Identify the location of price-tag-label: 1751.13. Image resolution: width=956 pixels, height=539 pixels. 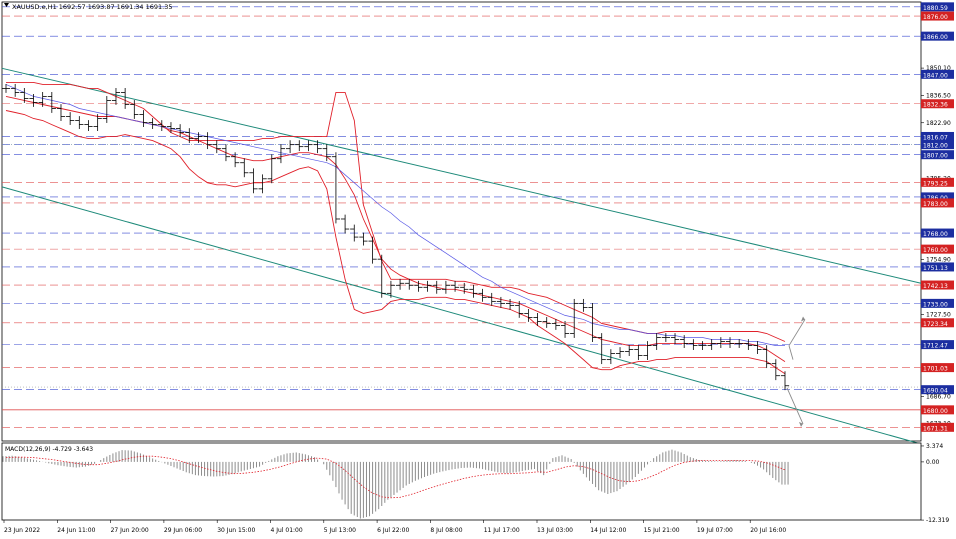
(935, 268).